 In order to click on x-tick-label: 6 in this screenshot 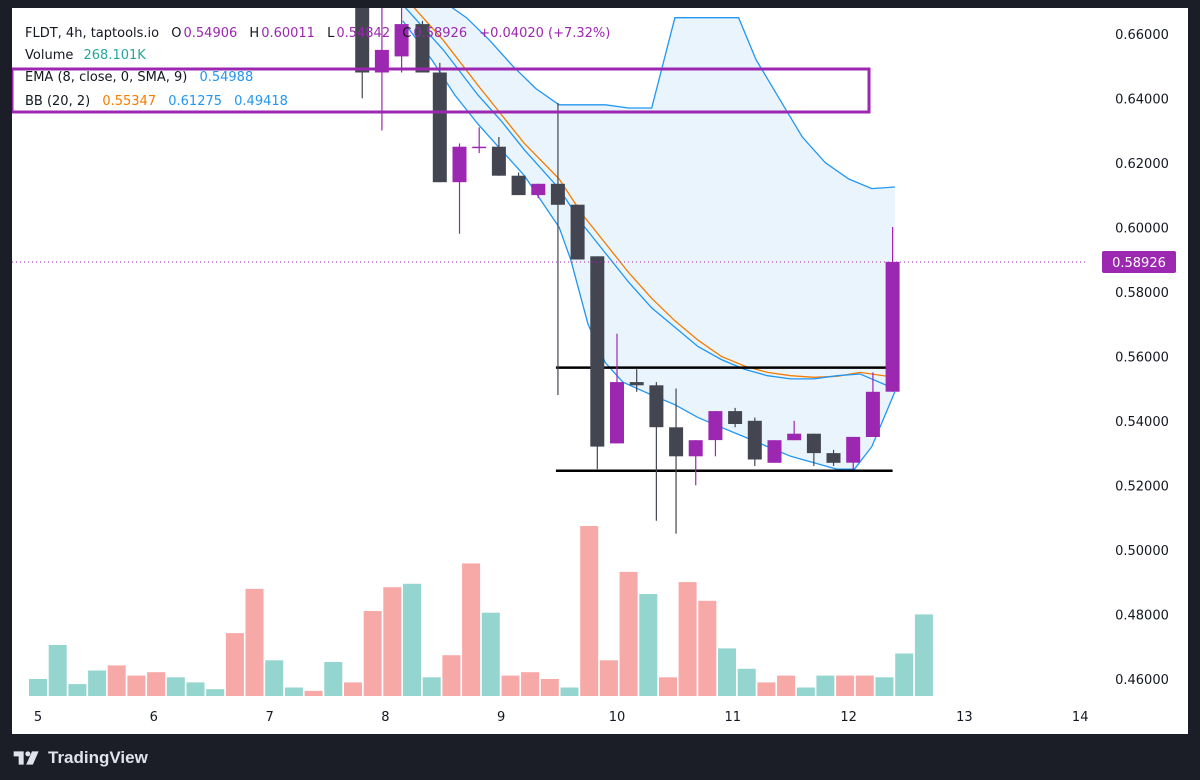, I will do `click(154, 717)`.